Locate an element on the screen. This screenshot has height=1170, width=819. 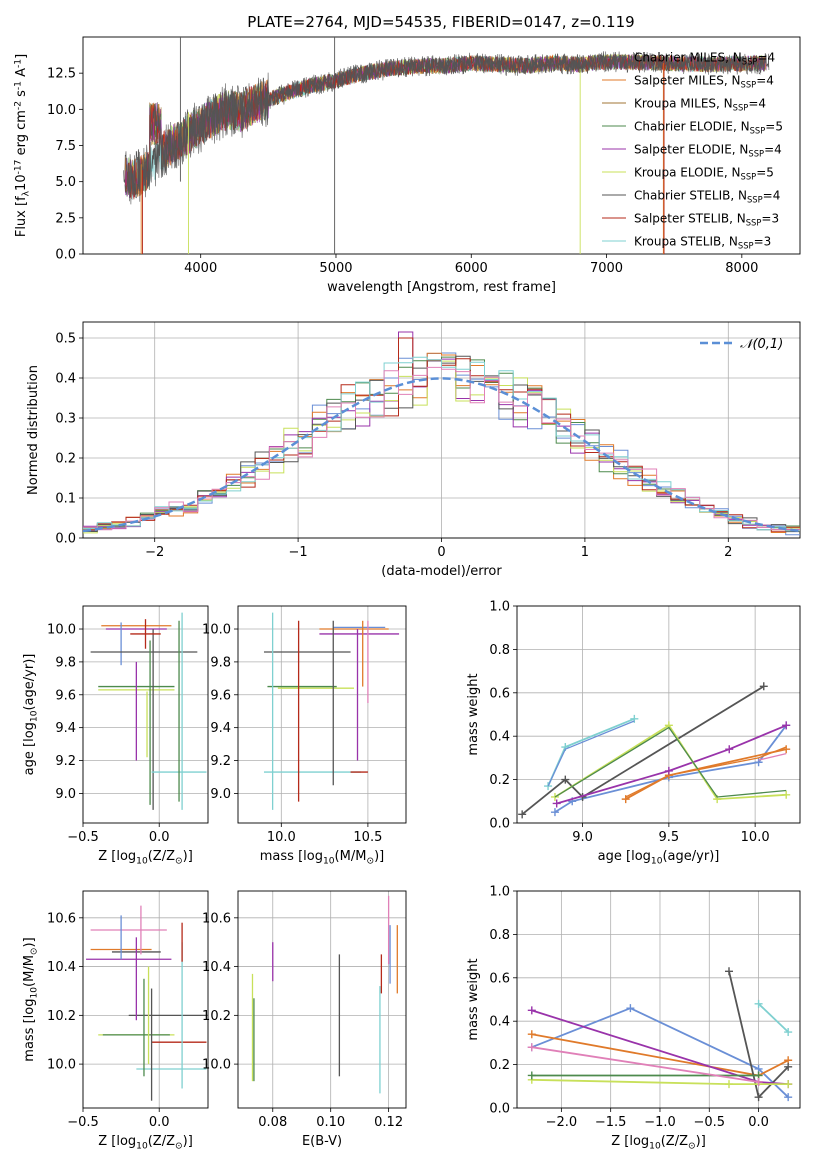
legend-entry: Kroupa STELIB, NSSP​=3 is located at coordinates (702, 243).